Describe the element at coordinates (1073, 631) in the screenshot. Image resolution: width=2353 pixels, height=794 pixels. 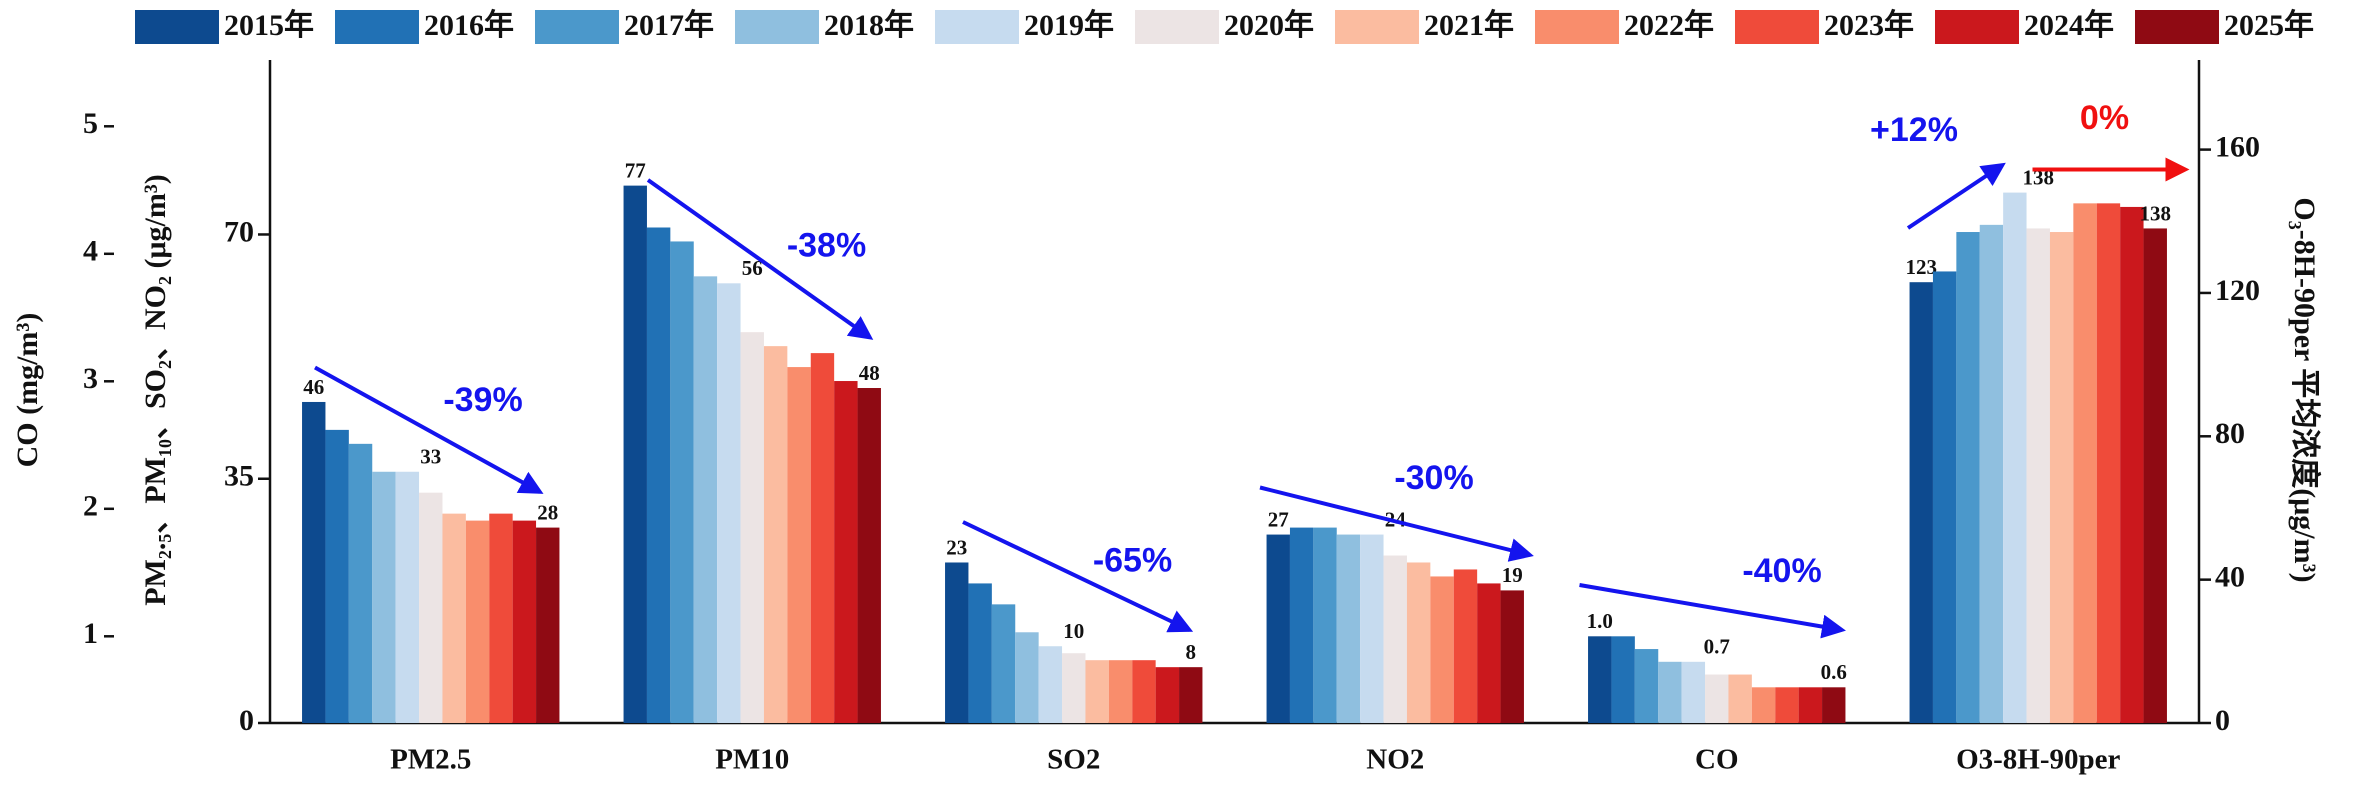
I see `value-label: 10` at that location.